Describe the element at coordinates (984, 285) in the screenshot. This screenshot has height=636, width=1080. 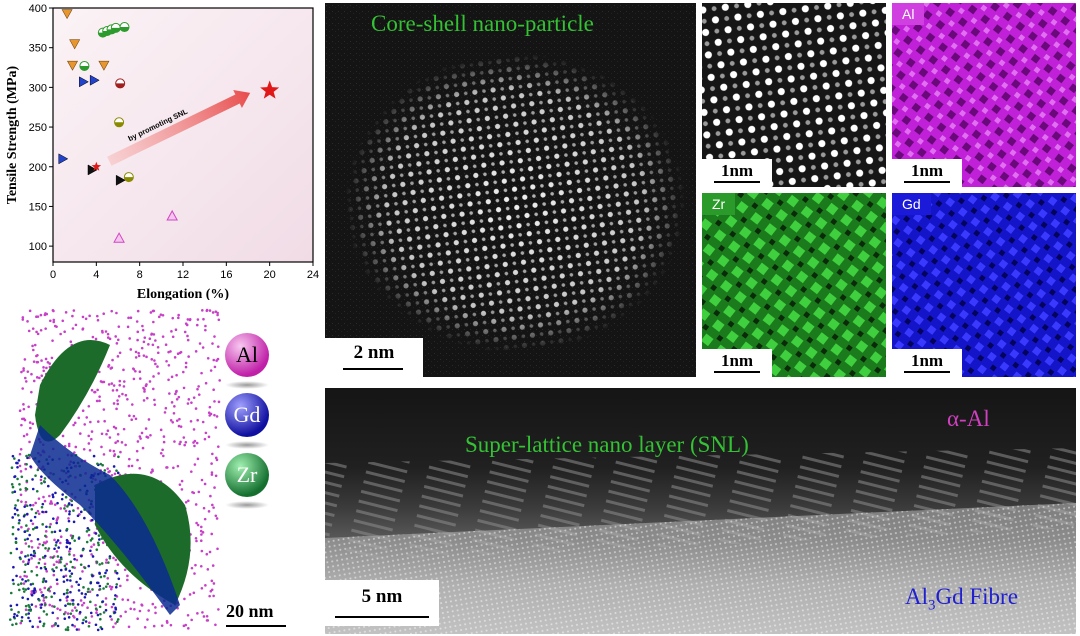
I see `gd-map-image: Gd 1nm` at that location.